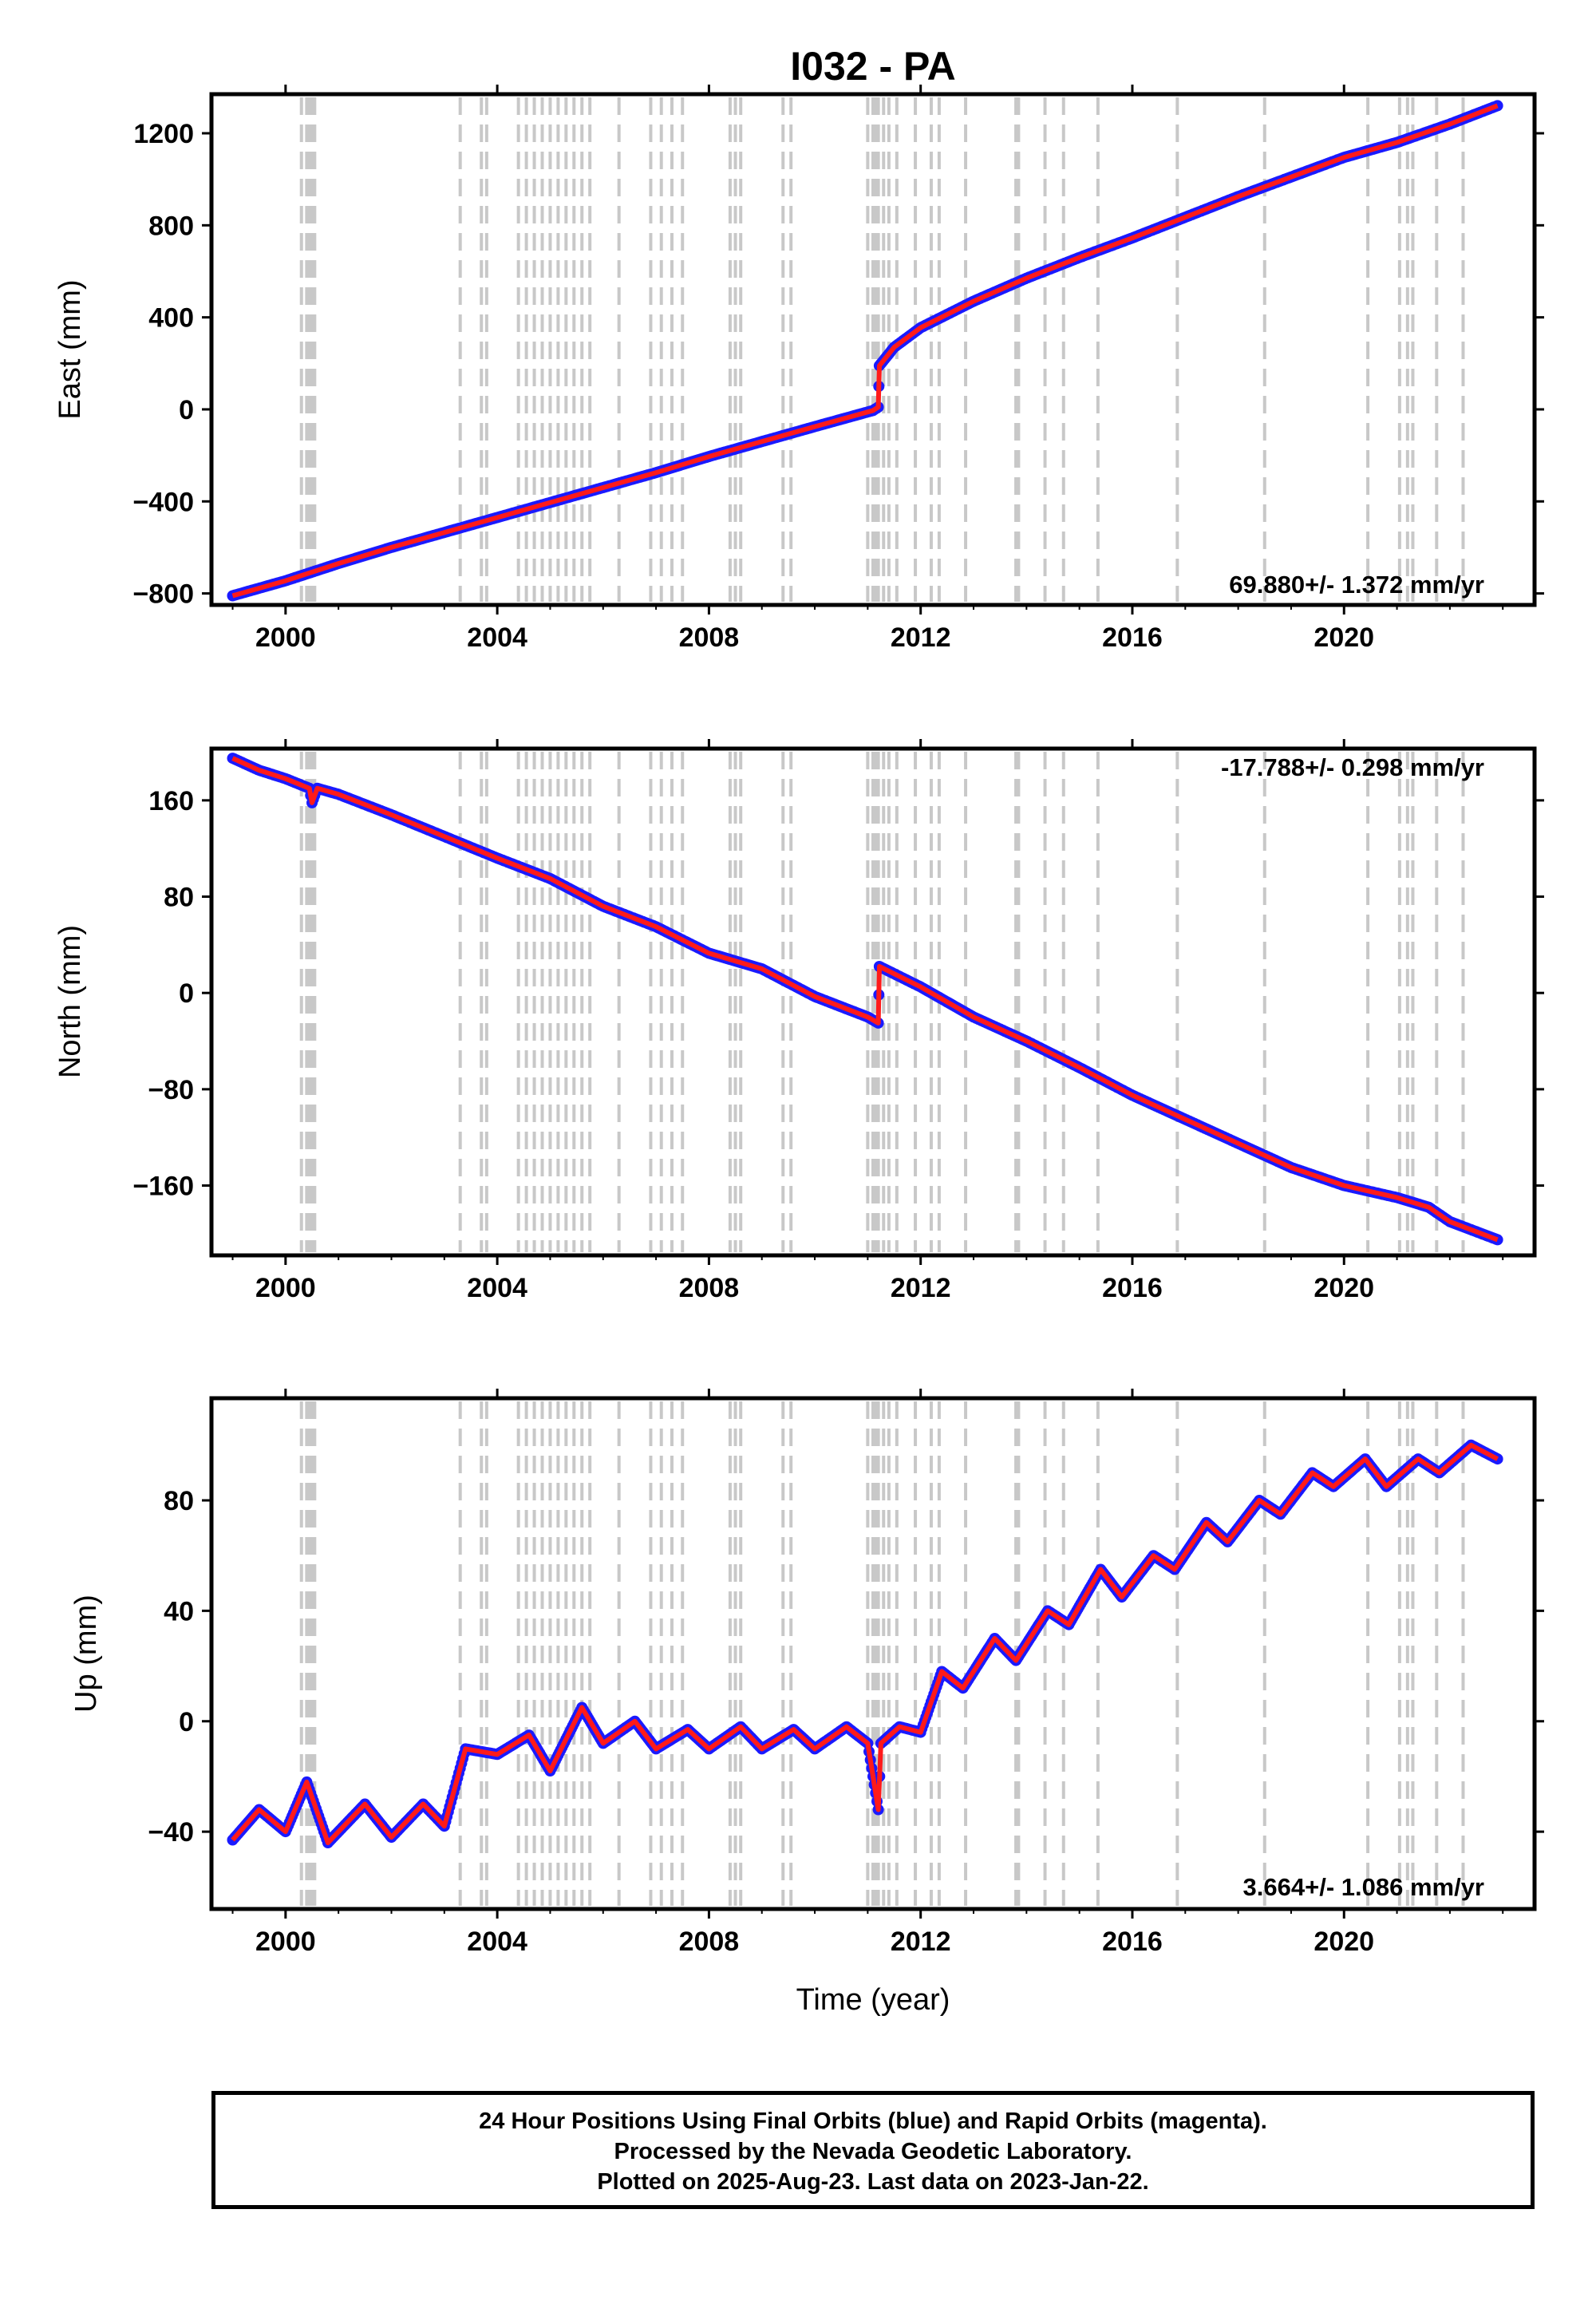  I want to click on x-axis-label: Time (year), so click(873, 2000).